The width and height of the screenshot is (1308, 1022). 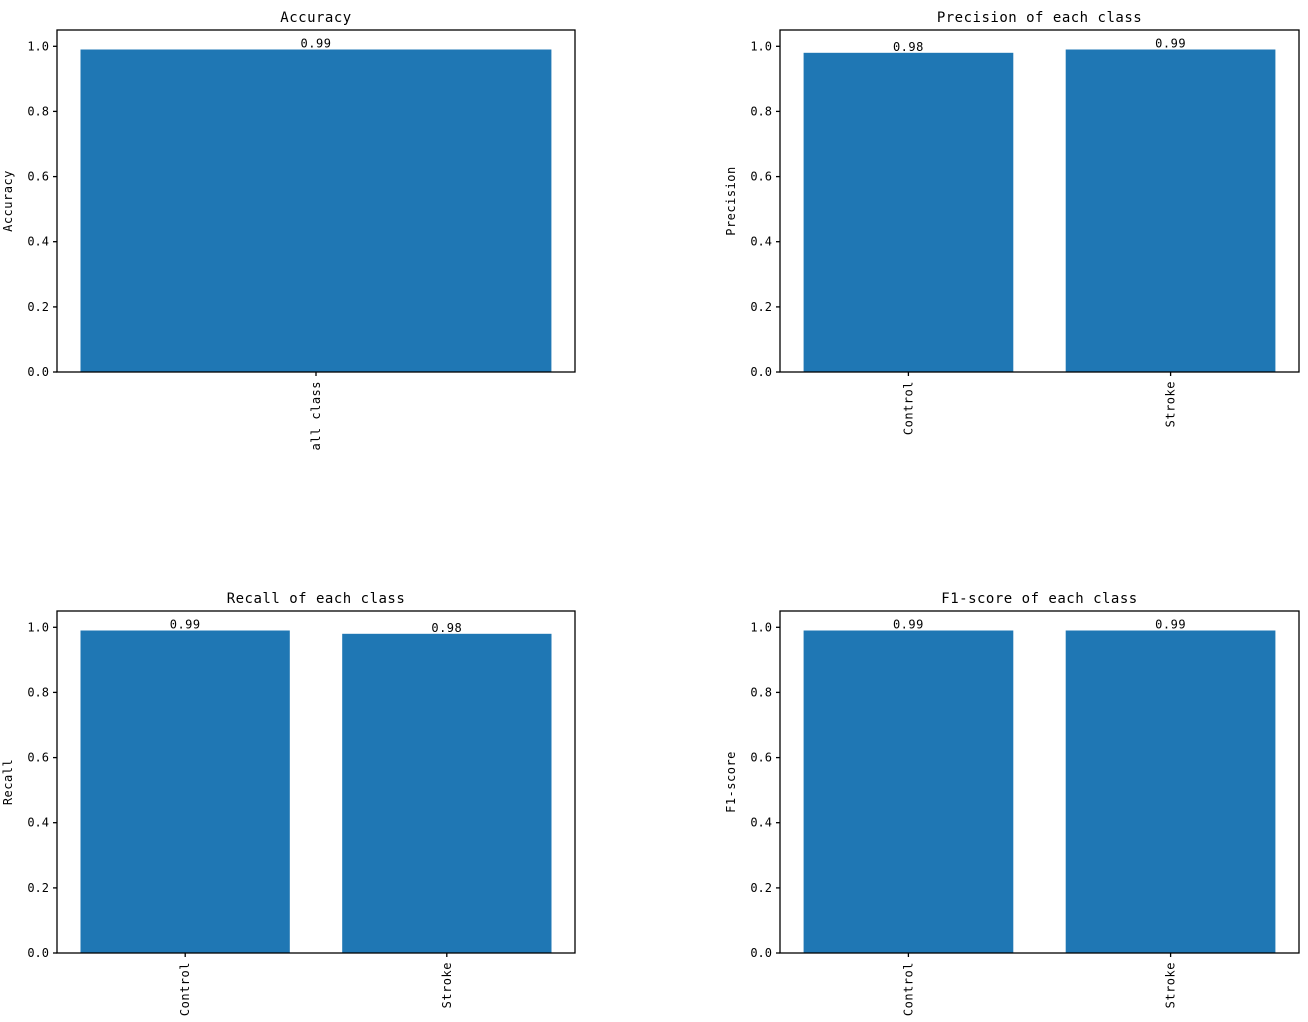 What do you see at coordinates (8, 782) in the screenshot?
I see `y-axis-label: Recall` at bounding box center [8, 782].